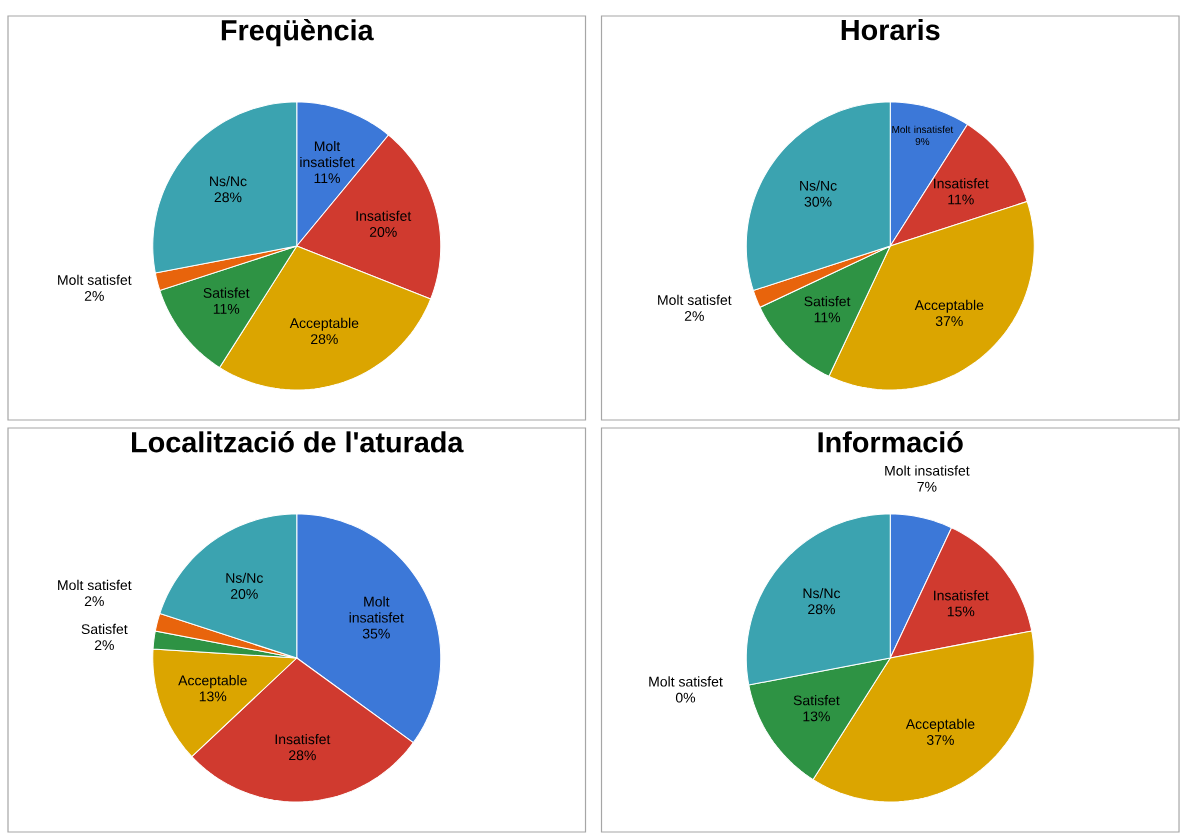 The width and height of the screenshot is (1187, 840). I want to click on data-label: 7%, so click(927, 486).